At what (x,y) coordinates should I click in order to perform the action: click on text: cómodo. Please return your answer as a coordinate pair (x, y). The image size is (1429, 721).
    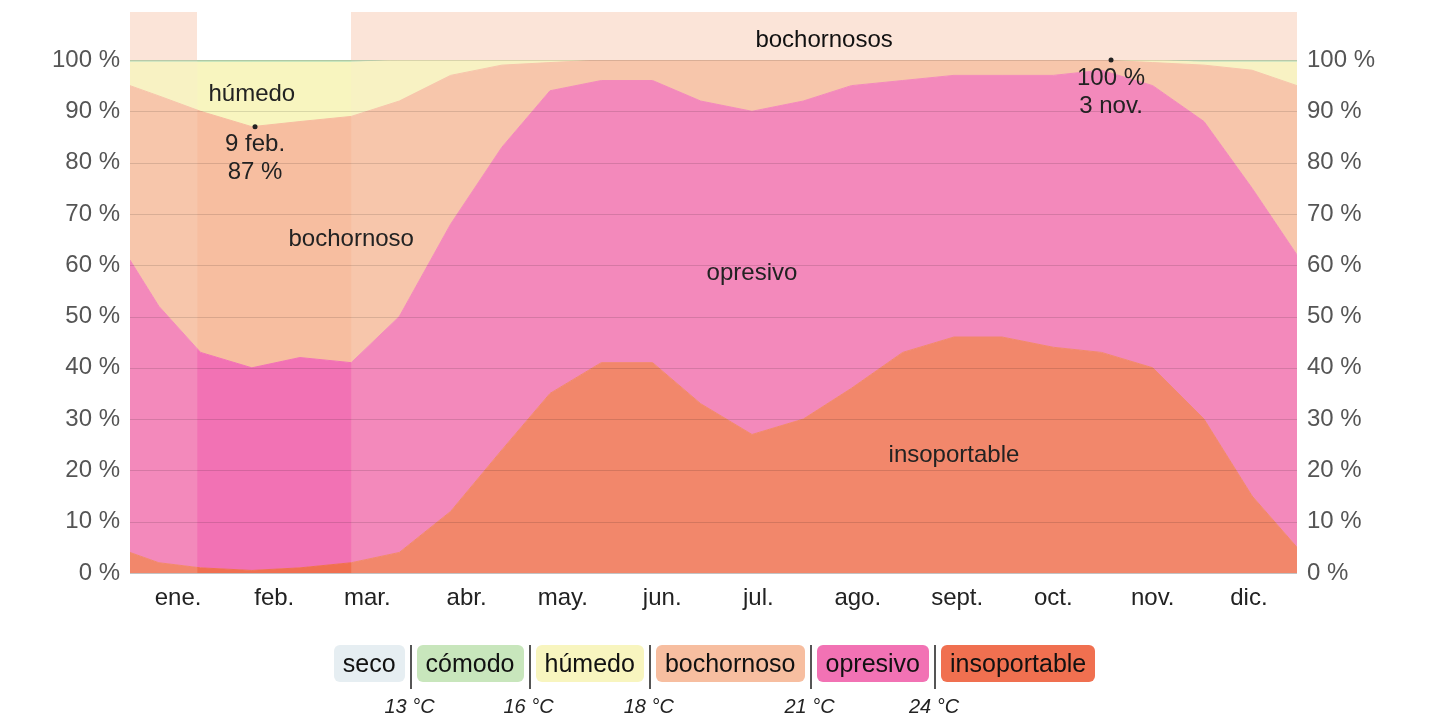
    Looking at the image, I should click on (470, 663).